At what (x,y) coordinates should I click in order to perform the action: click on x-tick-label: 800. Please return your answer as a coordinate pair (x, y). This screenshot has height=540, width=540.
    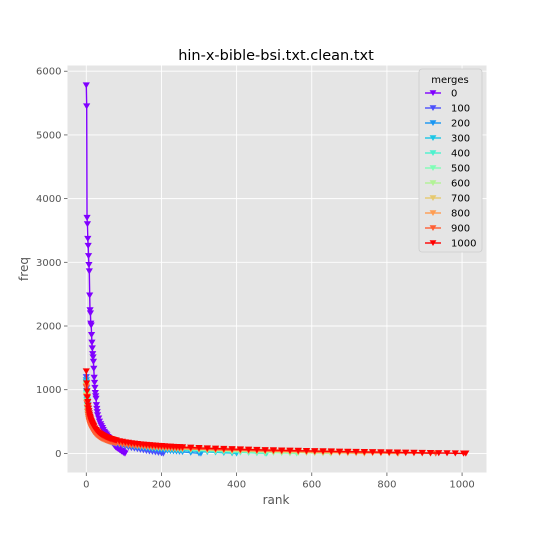
    Looking at the image, I should click on (386, 485).